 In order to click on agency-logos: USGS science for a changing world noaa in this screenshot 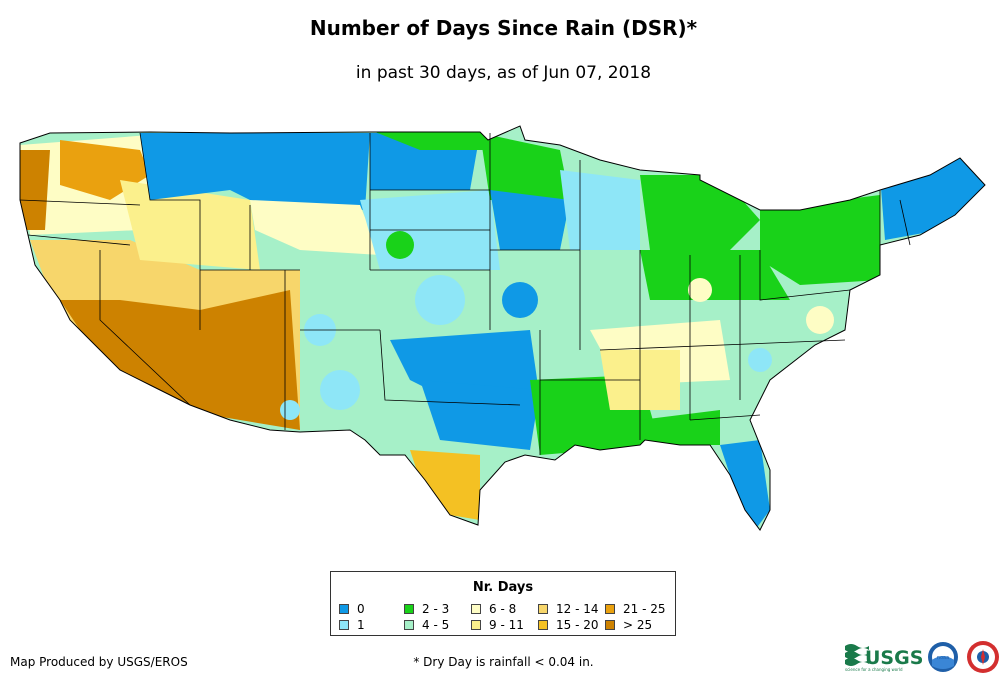, I will do `click(922, 657)`.